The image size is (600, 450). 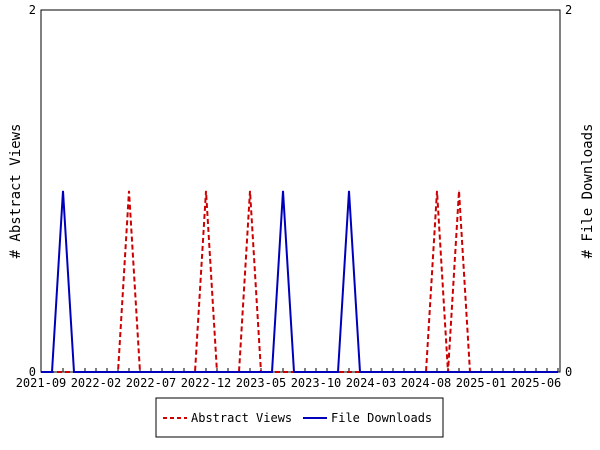 What do you see at coordinates (316, 383) in the screenshot?
I see `x-tick-label: 2023-10` at bounding box center [316, 383].